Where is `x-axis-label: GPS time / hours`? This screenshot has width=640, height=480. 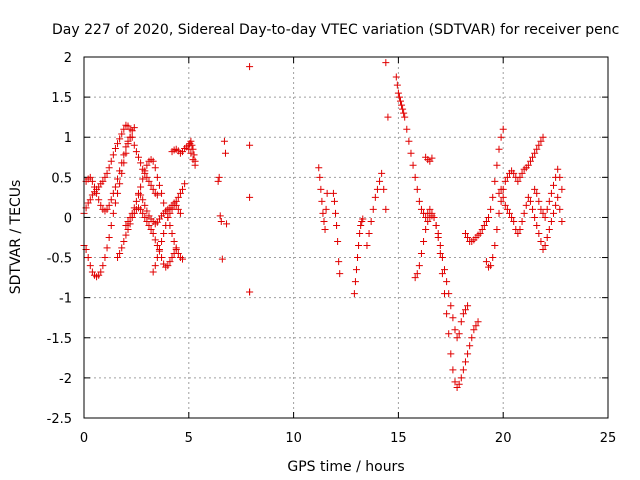 x-axis-label: GPS time / hours is located at coordinates (345, 467).